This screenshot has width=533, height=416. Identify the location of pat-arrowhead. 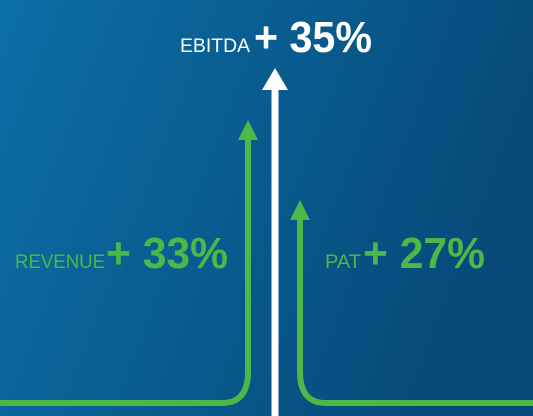
(300, 210).